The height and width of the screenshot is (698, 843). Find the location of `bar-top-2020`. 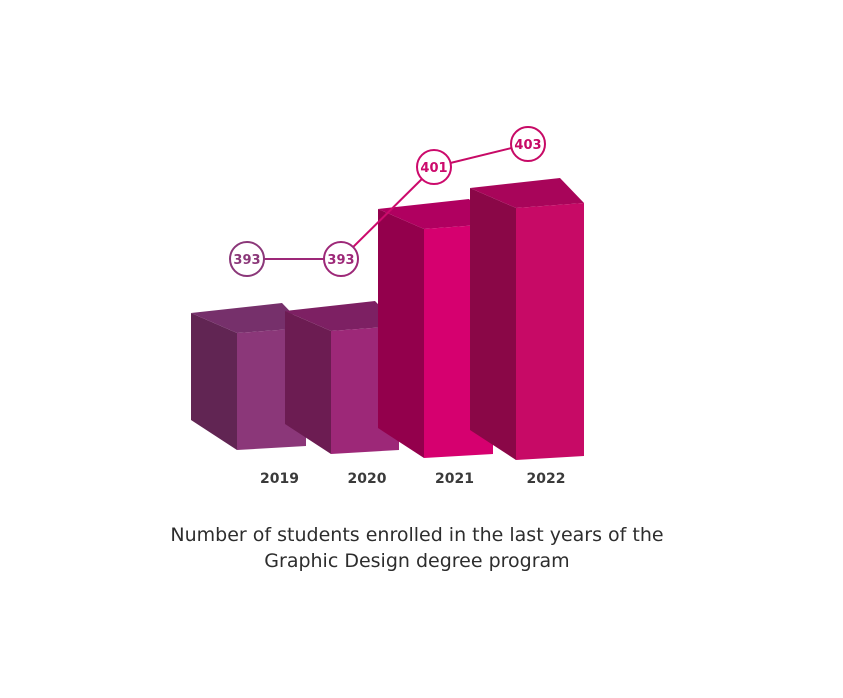

bar-top-2020 is located at coordinates (342, 316).